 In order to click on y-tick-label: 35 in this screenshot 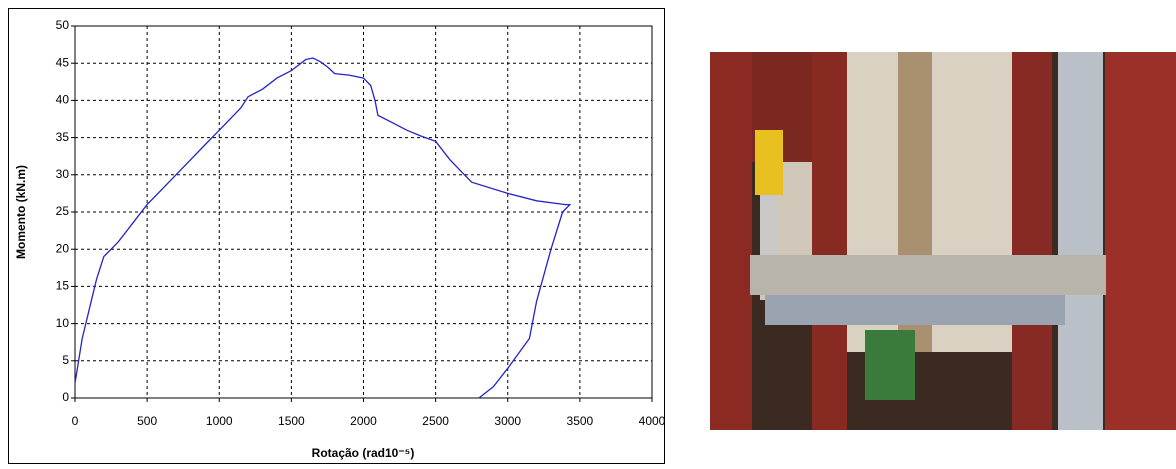, I will do `click(63, 137)`.